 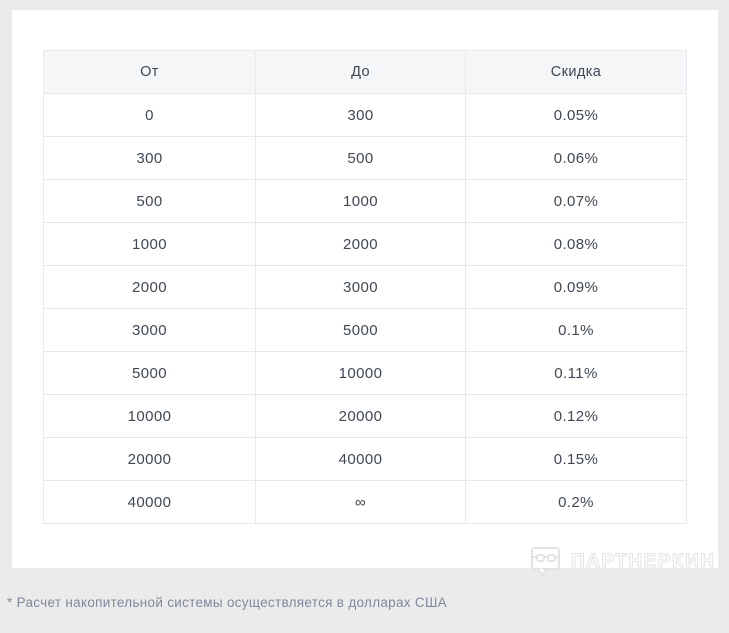 I want to click on table-cell: 0.06%, so click(x=576, y=158).